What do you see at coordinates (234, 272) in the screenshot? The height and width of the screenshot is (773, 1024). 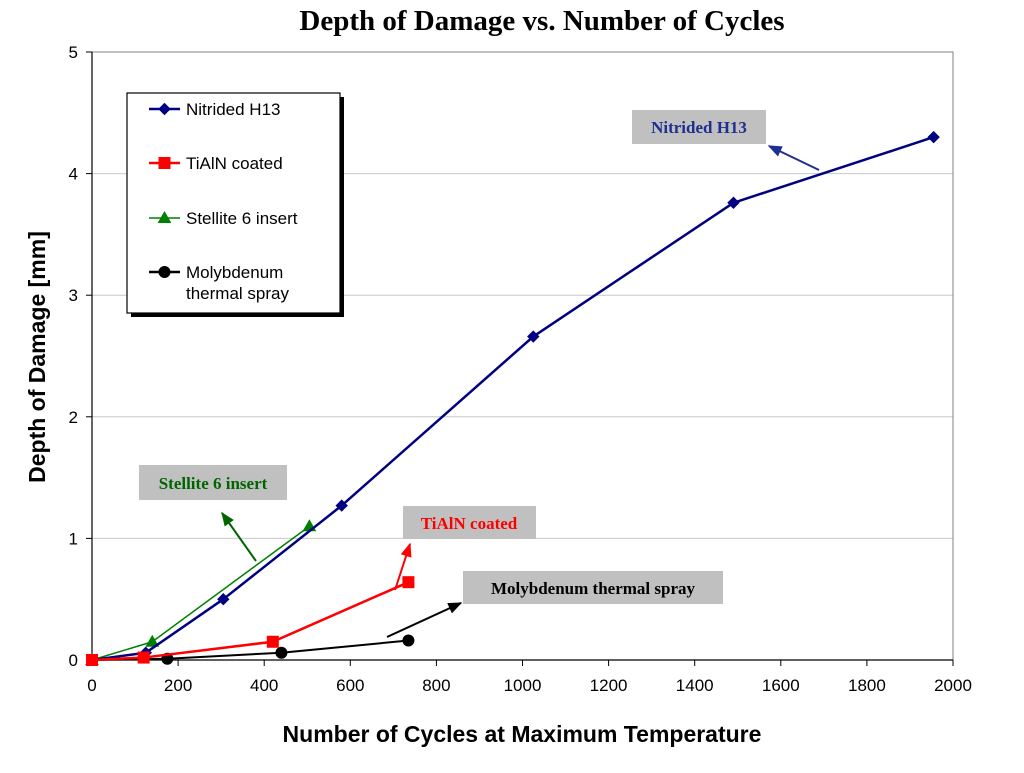 I see `legend-label-line: Molybdenum` at bounding box center [234, 272].